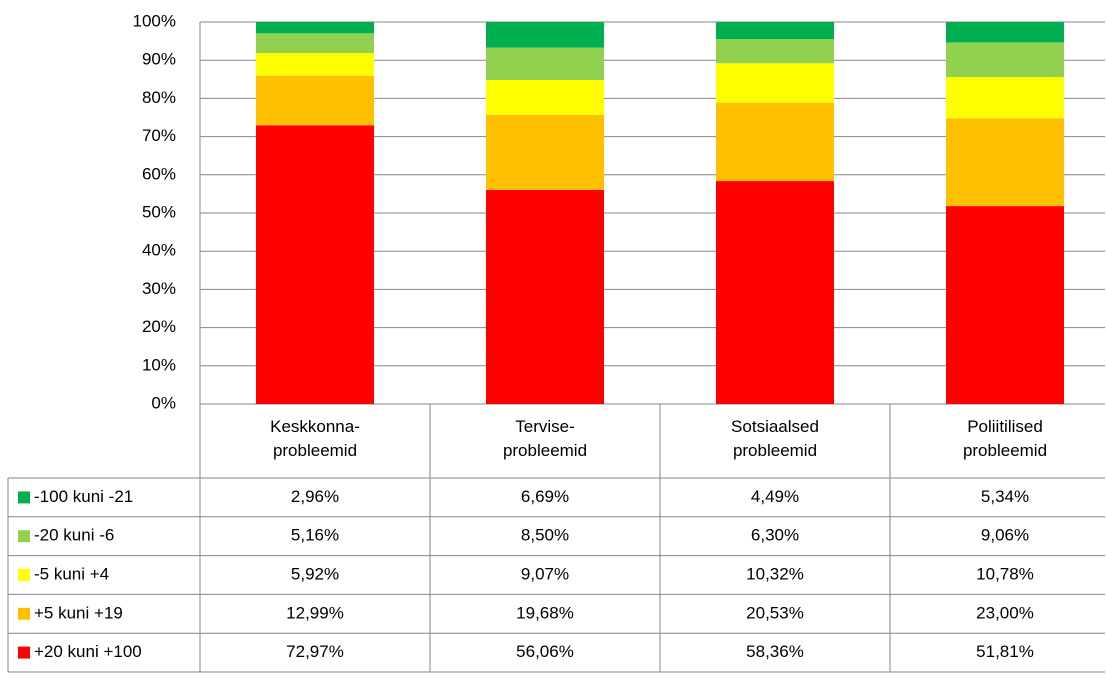  Describe the element at coordinates (315, 651) in the screenshot. I see `table-value: 72,97%` at that location.